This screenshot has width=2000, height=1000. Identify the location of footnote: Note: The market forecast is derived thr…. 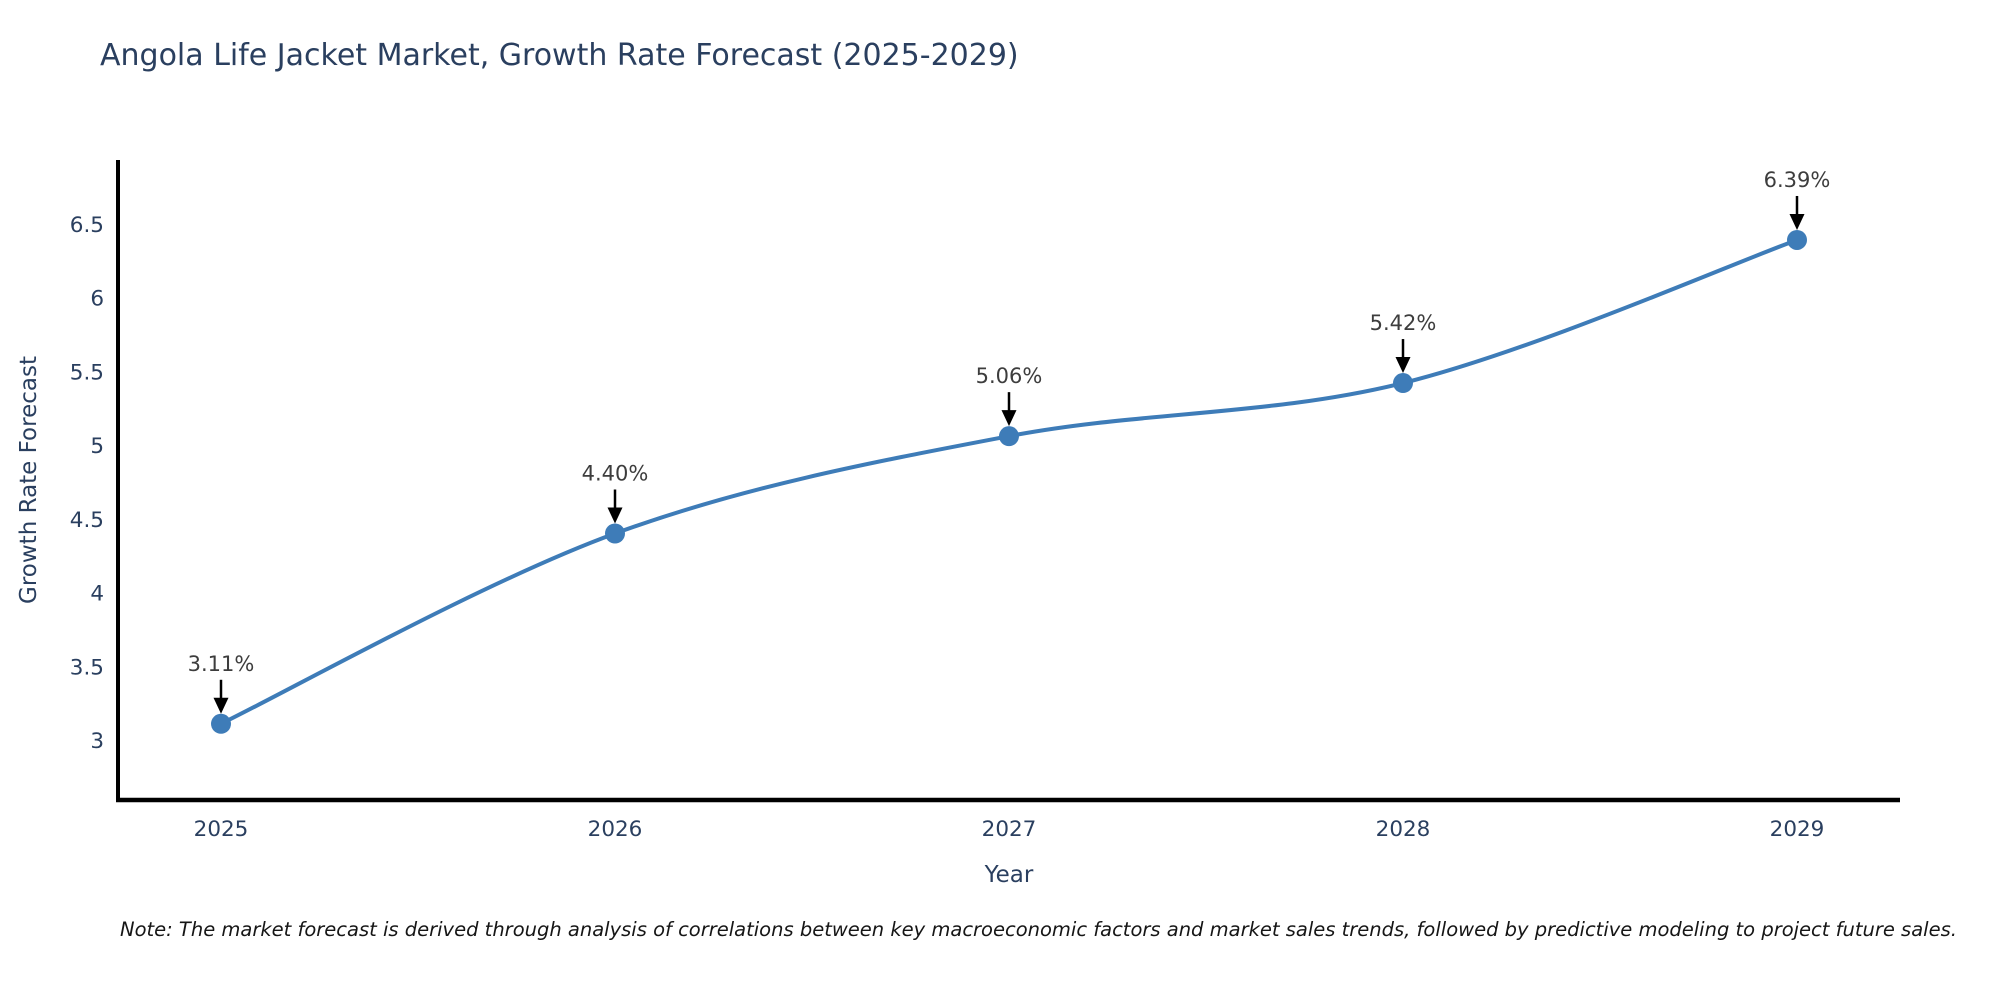
(1038, 929).